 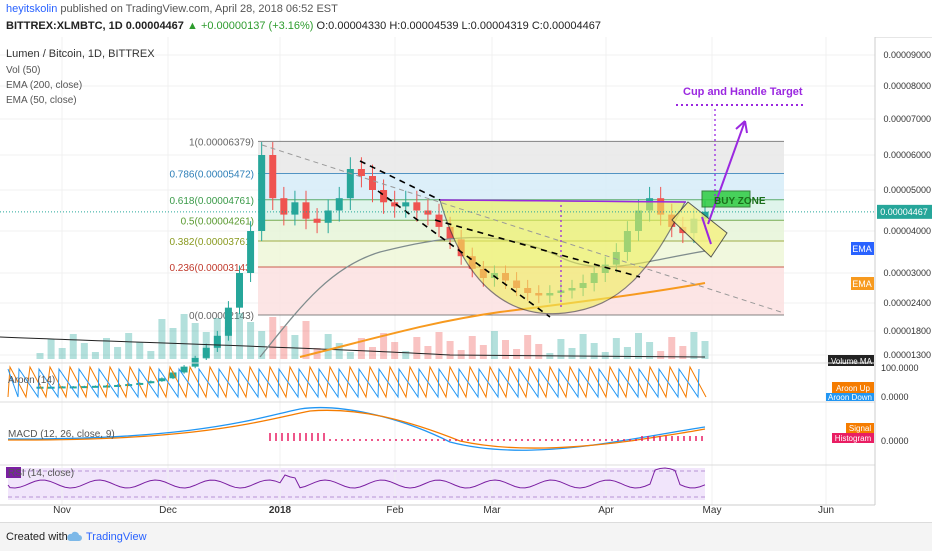 I want to click on cloud-icon, so click(x=74, y=536).